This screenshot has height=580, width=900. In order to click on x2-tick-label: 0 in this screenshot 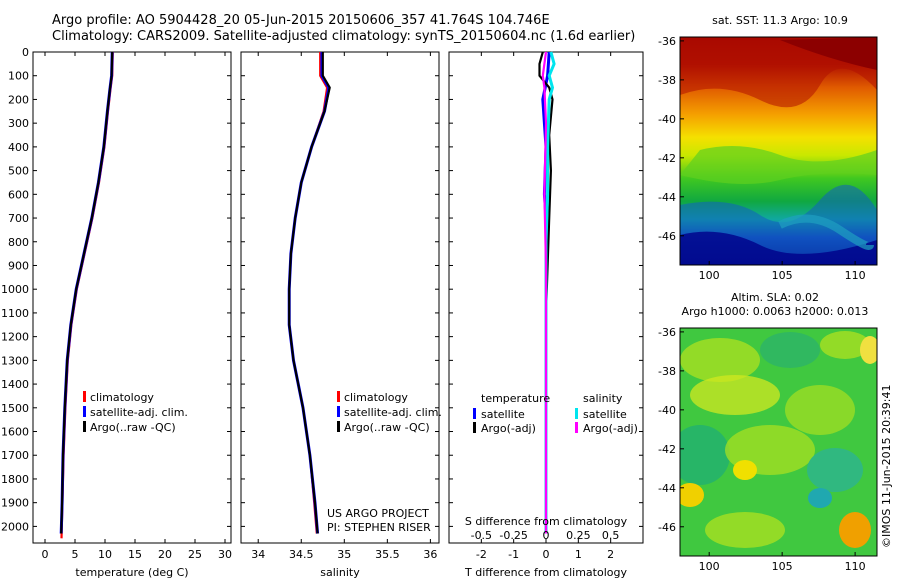, I will do `click(546, 535)`.